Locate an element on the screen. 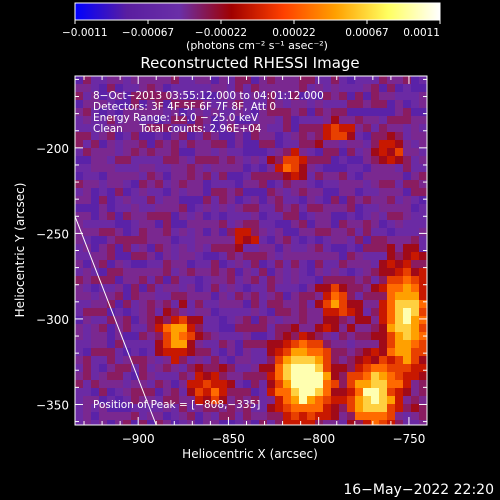  x-axis-tick-label: −750 is located at coordinates (408, 439).